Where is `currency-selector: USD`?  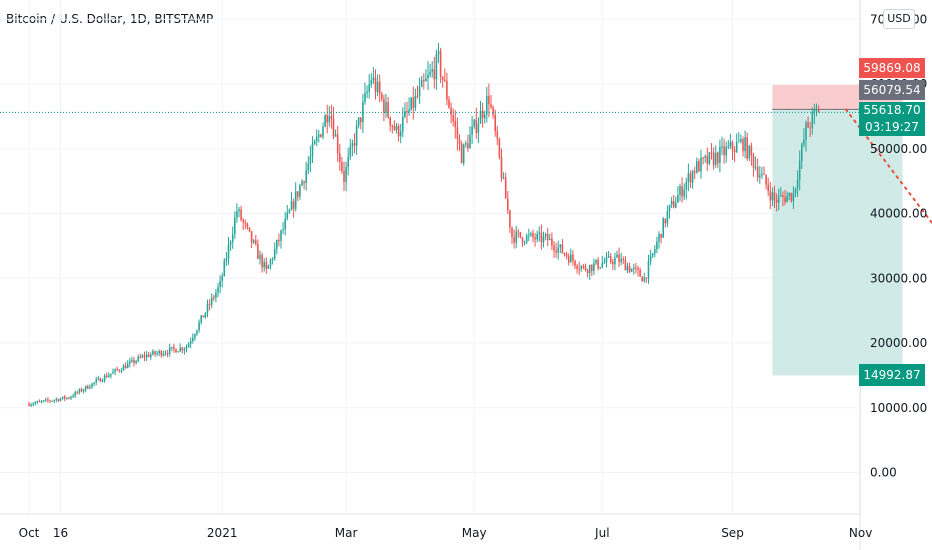 currency-selector: USD is located at coordinates (899, 19).